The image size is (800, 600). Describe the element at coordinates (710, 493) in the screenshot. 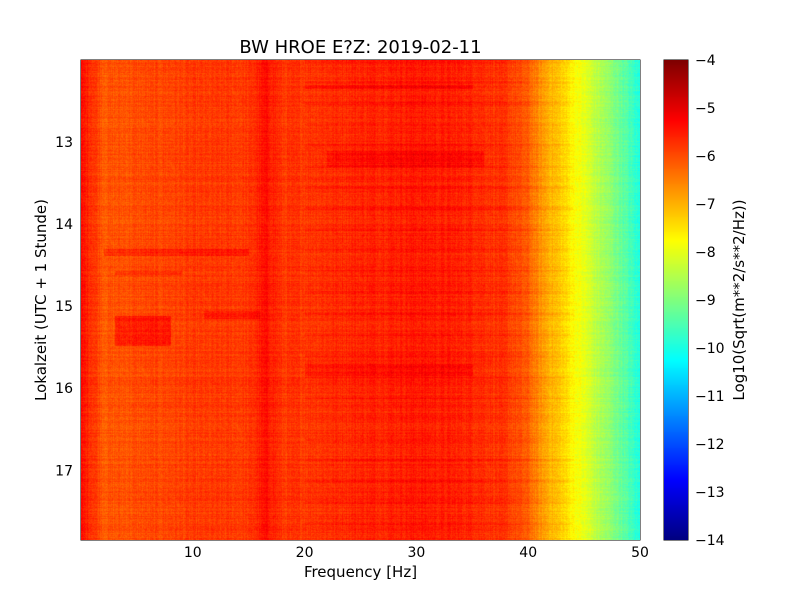

I see `colorbar-tick-label: −13` at that location.